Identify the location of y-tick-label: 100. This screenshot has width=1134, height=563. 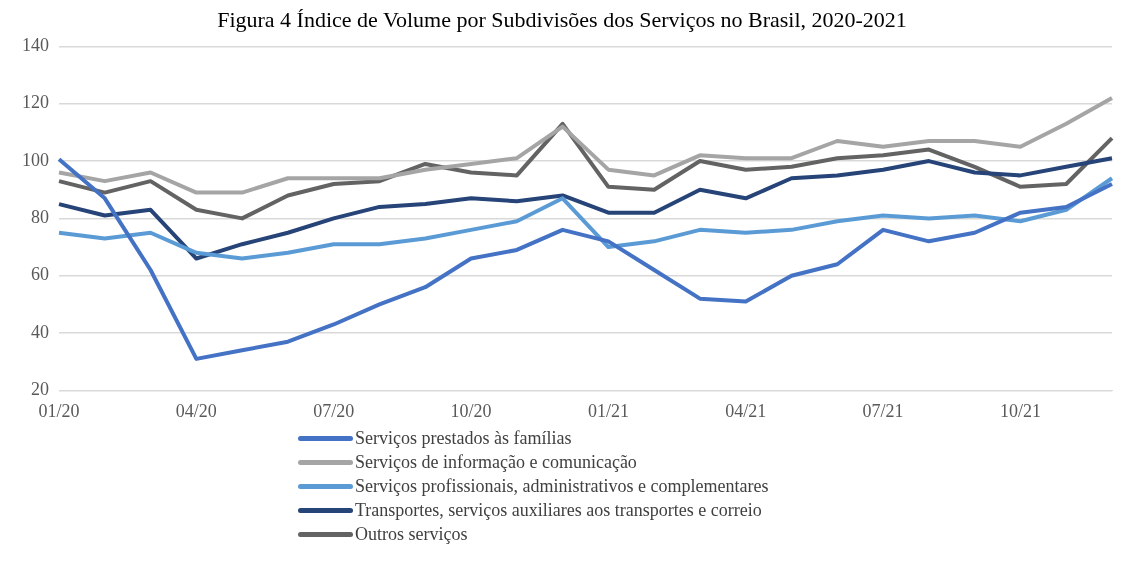
(35, 159).